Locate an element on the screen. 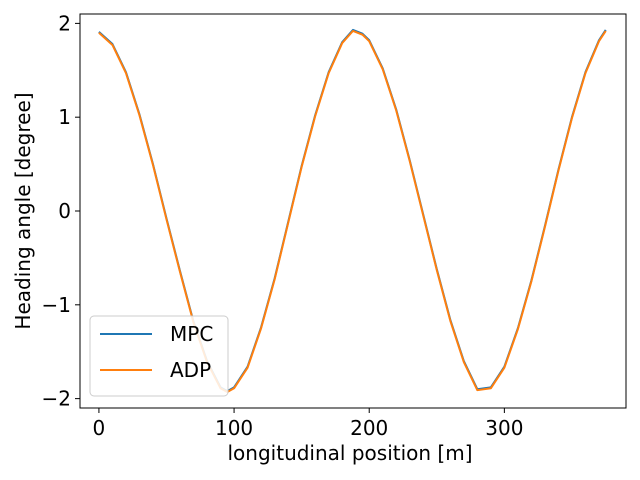 This screenshot has width=640, height=480. y-tick-label: 0 is located at coordinates (64, 211).